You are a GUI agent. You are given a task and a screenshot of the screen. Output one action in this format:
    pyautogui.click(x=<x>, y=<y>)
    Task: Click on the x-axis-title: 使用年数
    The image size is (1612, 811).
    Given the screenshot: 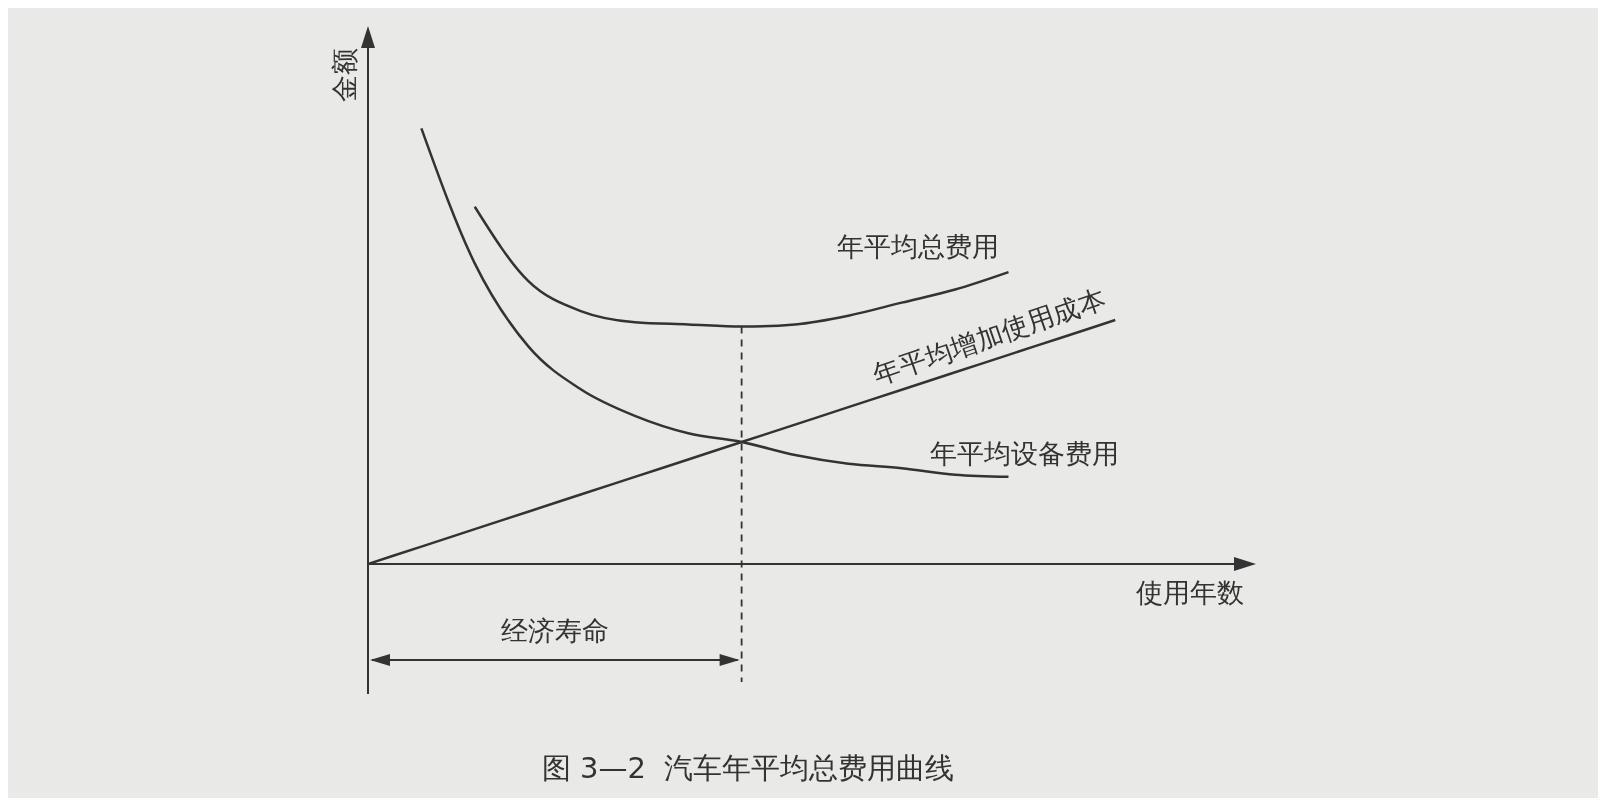 What is the action you would take?
    pyautogui.click(x=1190, y=592)
    